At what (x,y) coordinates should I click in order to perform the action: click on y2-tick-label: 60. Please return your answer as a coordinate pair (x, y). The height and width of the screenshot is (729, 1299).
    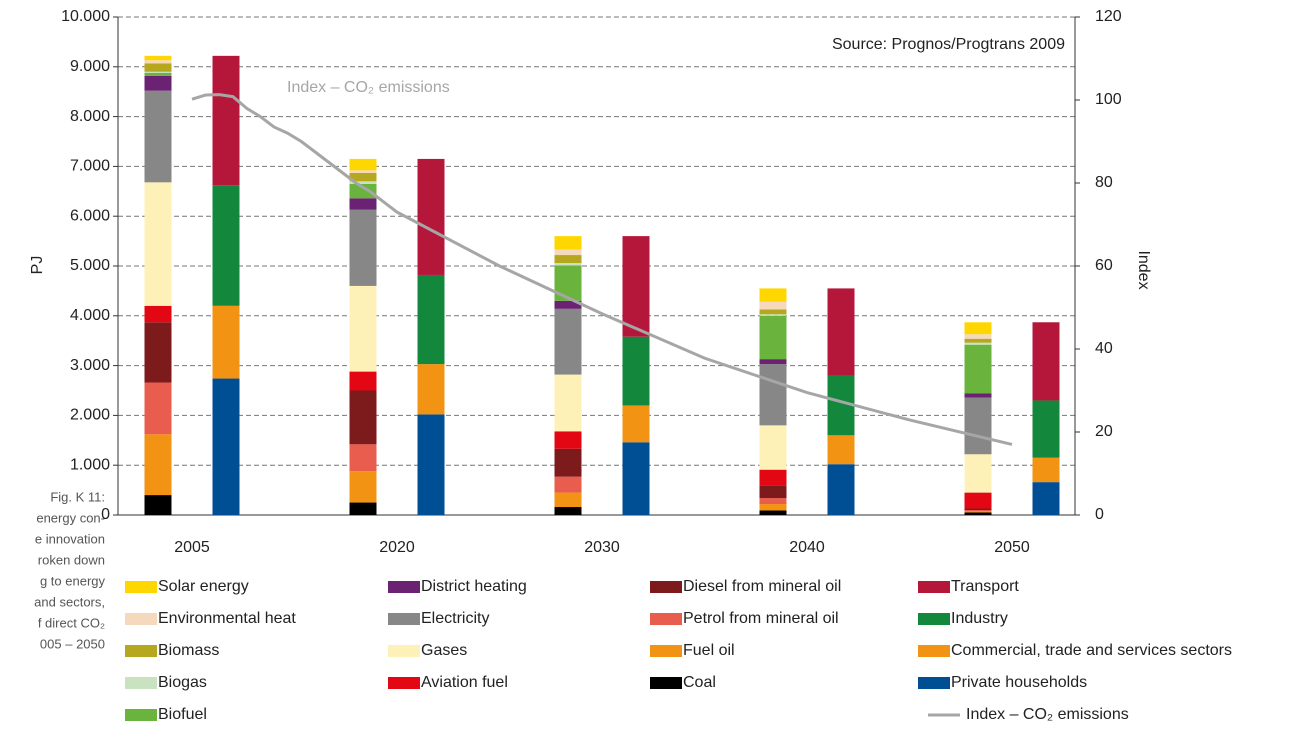
    Looking at the image, I should click on (1104, 265).